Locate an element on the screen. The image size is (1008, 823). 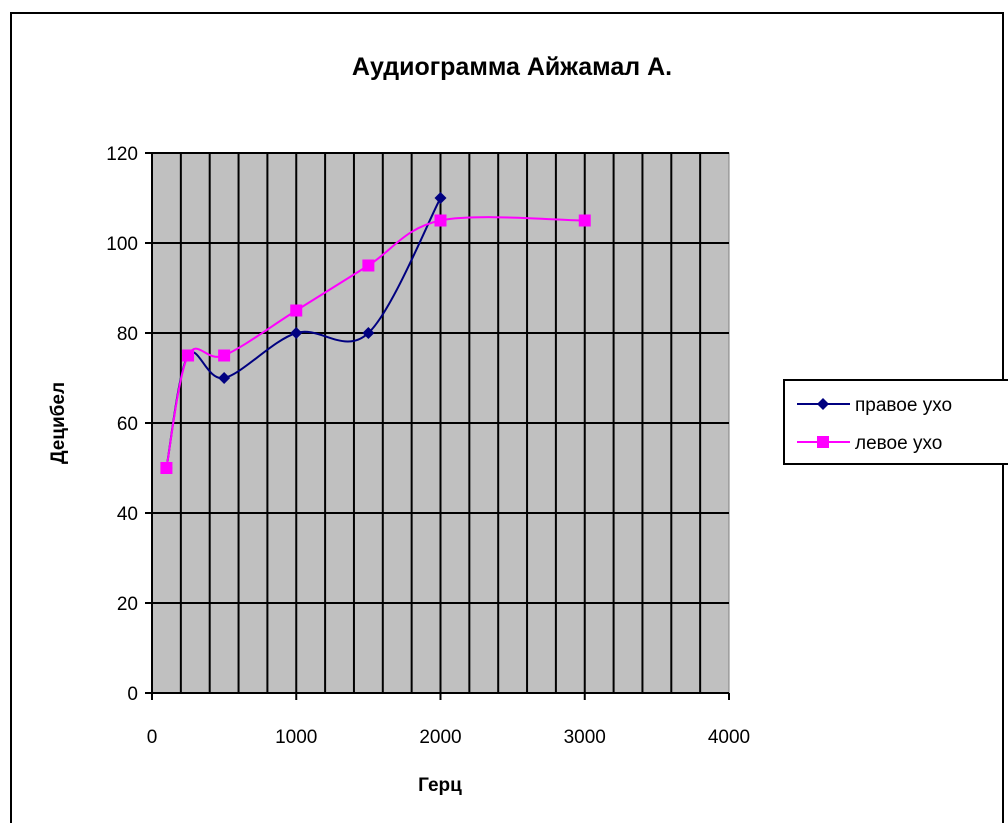
legend-label: правое ухо is located at coordinates (903, 405).